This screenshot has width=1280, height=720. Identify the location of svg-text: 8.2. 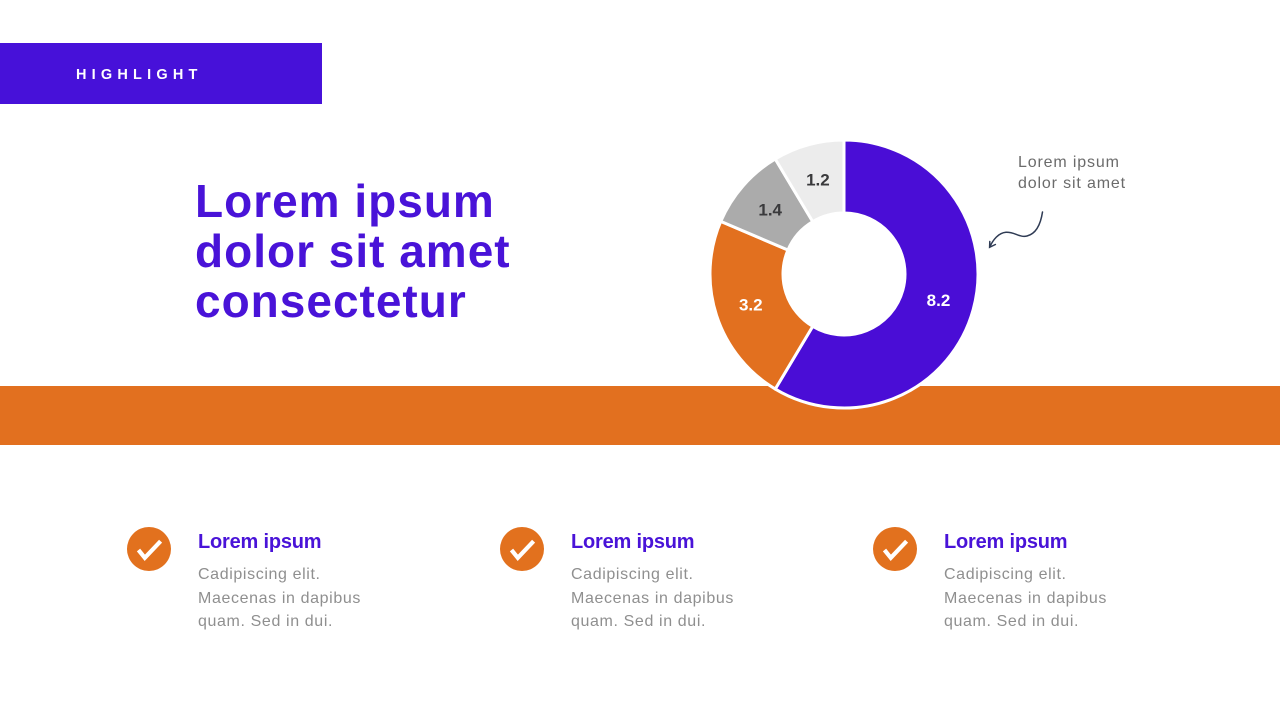
(939, 300).